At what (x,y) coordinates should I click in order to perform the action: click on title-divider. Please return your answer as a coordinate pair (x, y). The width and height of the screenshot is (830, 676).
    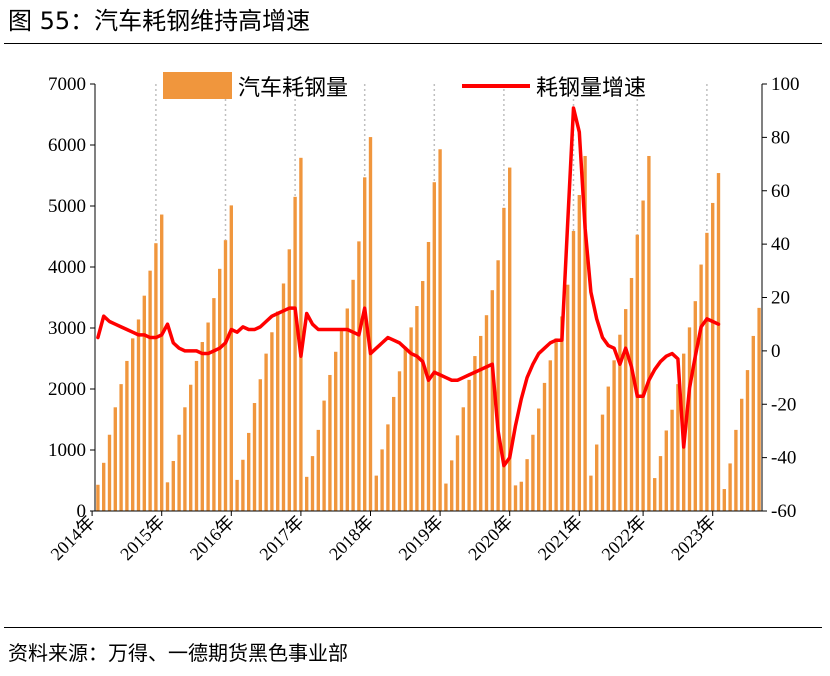
    Looking at the image, I should click on (413, 43).